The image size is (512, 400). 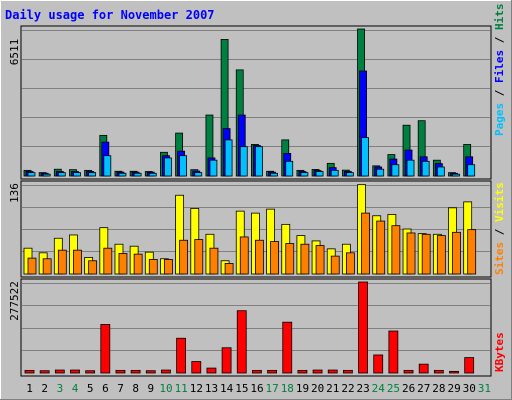 I want to click on x-tick-label-day-19: 19, so click(x=302, y=388).